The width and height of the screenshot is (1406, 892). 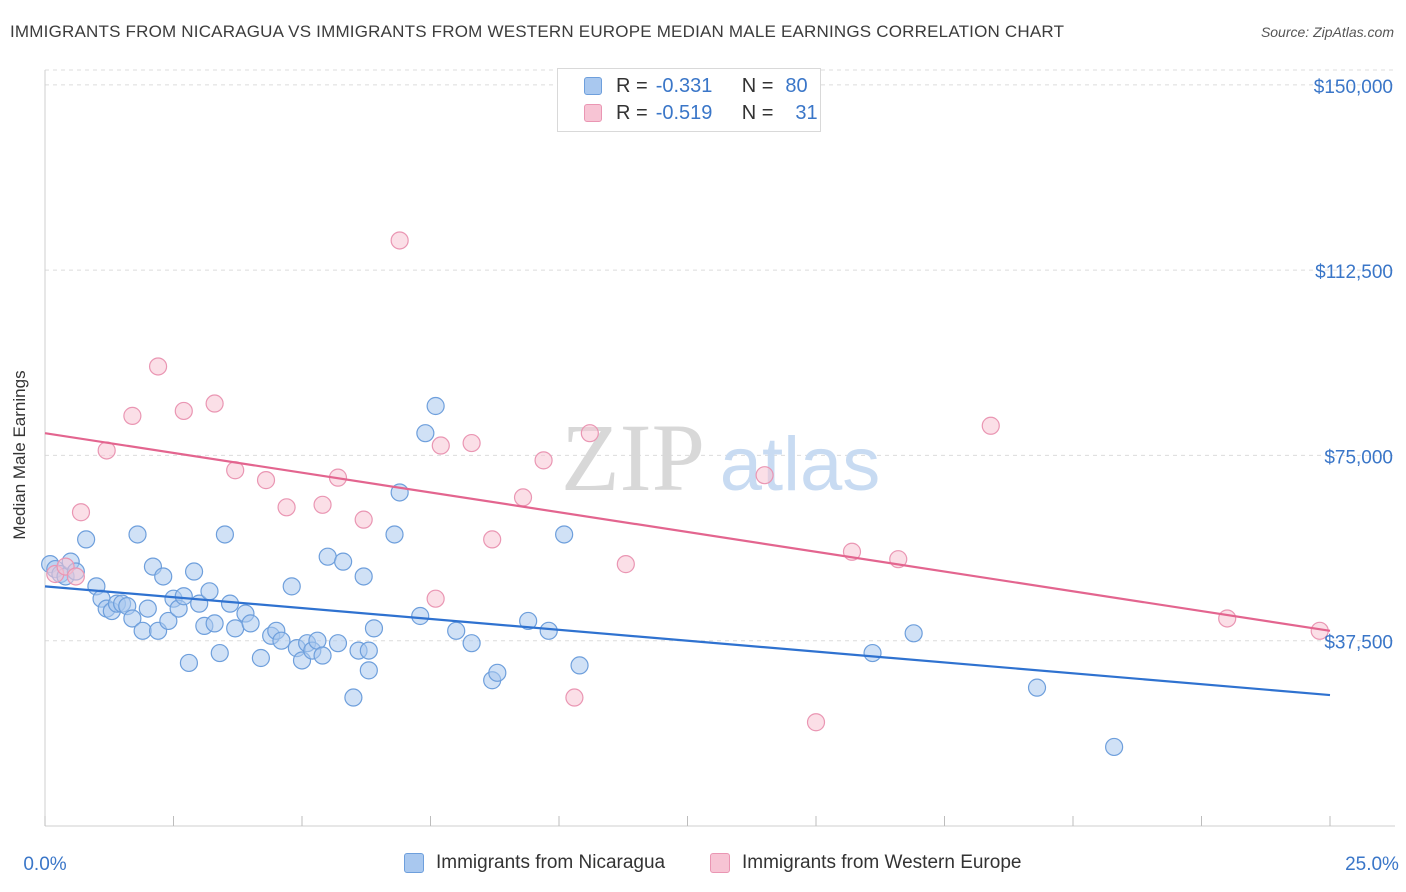 I want to click on y-tick-label: $112,500, so click(x=1354, y=272).